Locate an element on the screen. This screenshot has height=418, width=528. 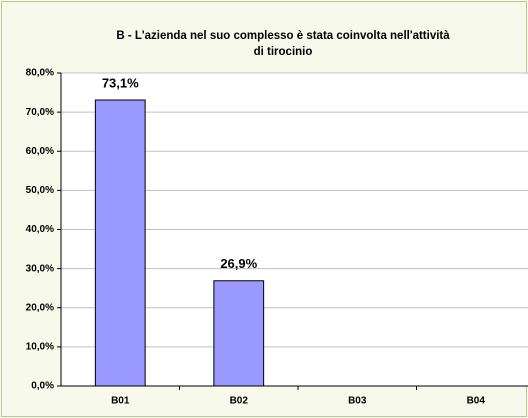
y-tick-label: 40,0% is located at coordinates (40, 229).